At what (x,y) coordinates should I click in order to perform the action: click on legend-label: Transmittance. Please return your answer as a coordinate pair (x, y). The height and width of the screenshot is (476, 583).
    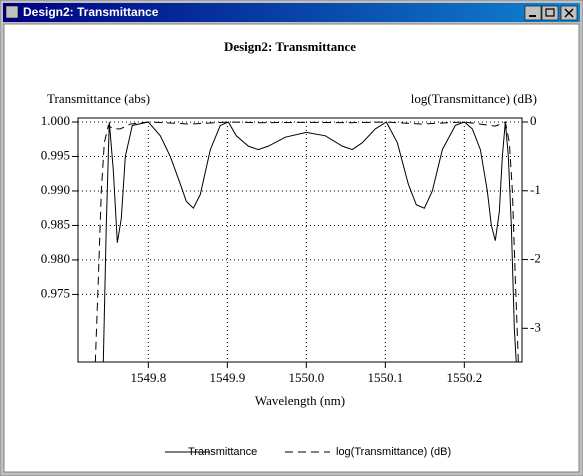
    Looking at the image, I should click on (222, 452).